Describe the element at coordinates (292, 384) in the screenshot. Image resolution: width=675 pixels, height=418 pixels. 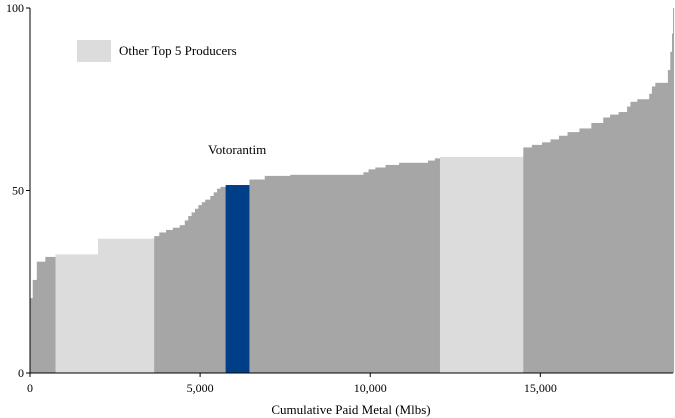
I see `x-ticks: 0 5,000 10,000 15,000` at that location.